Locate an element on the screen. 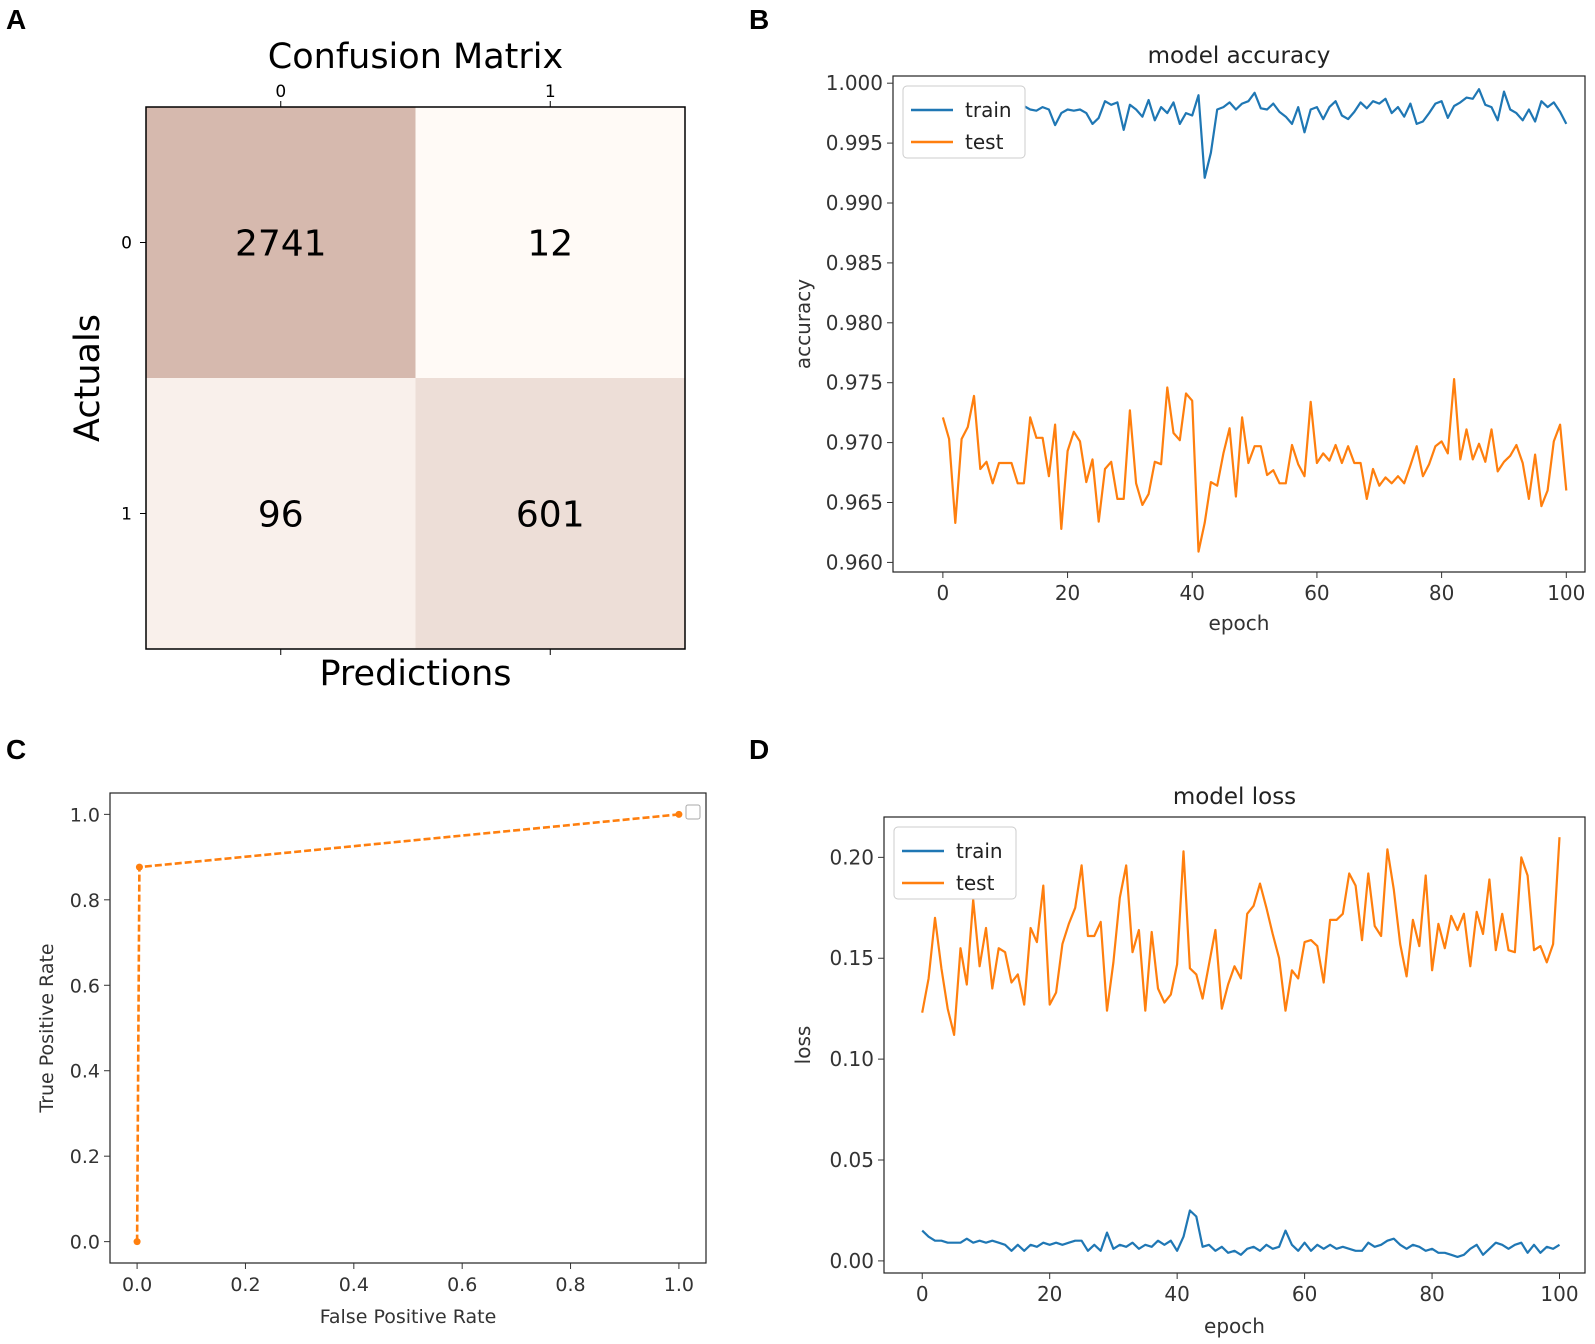 This screenshot has height=1344, width=1595. matrix-title: Confusion Matrix is located at coordinates (415, 57).